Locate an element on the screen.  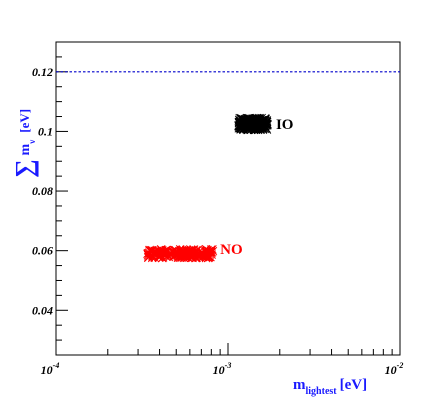
annotation-io: IO is located at coordinates (285, 125).